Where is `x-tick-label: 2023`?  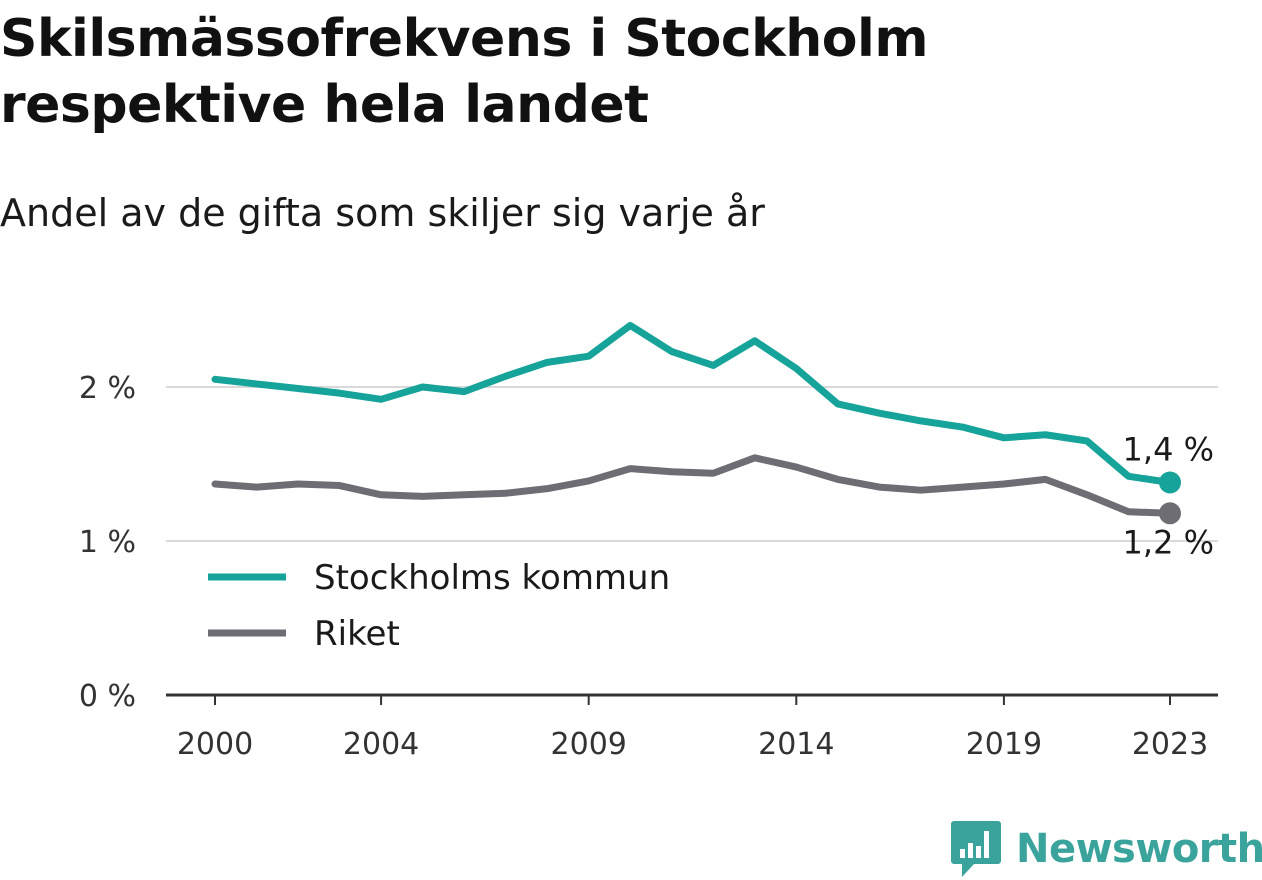 x-tick-label: 2023 is located at coordinates (1170, 744).